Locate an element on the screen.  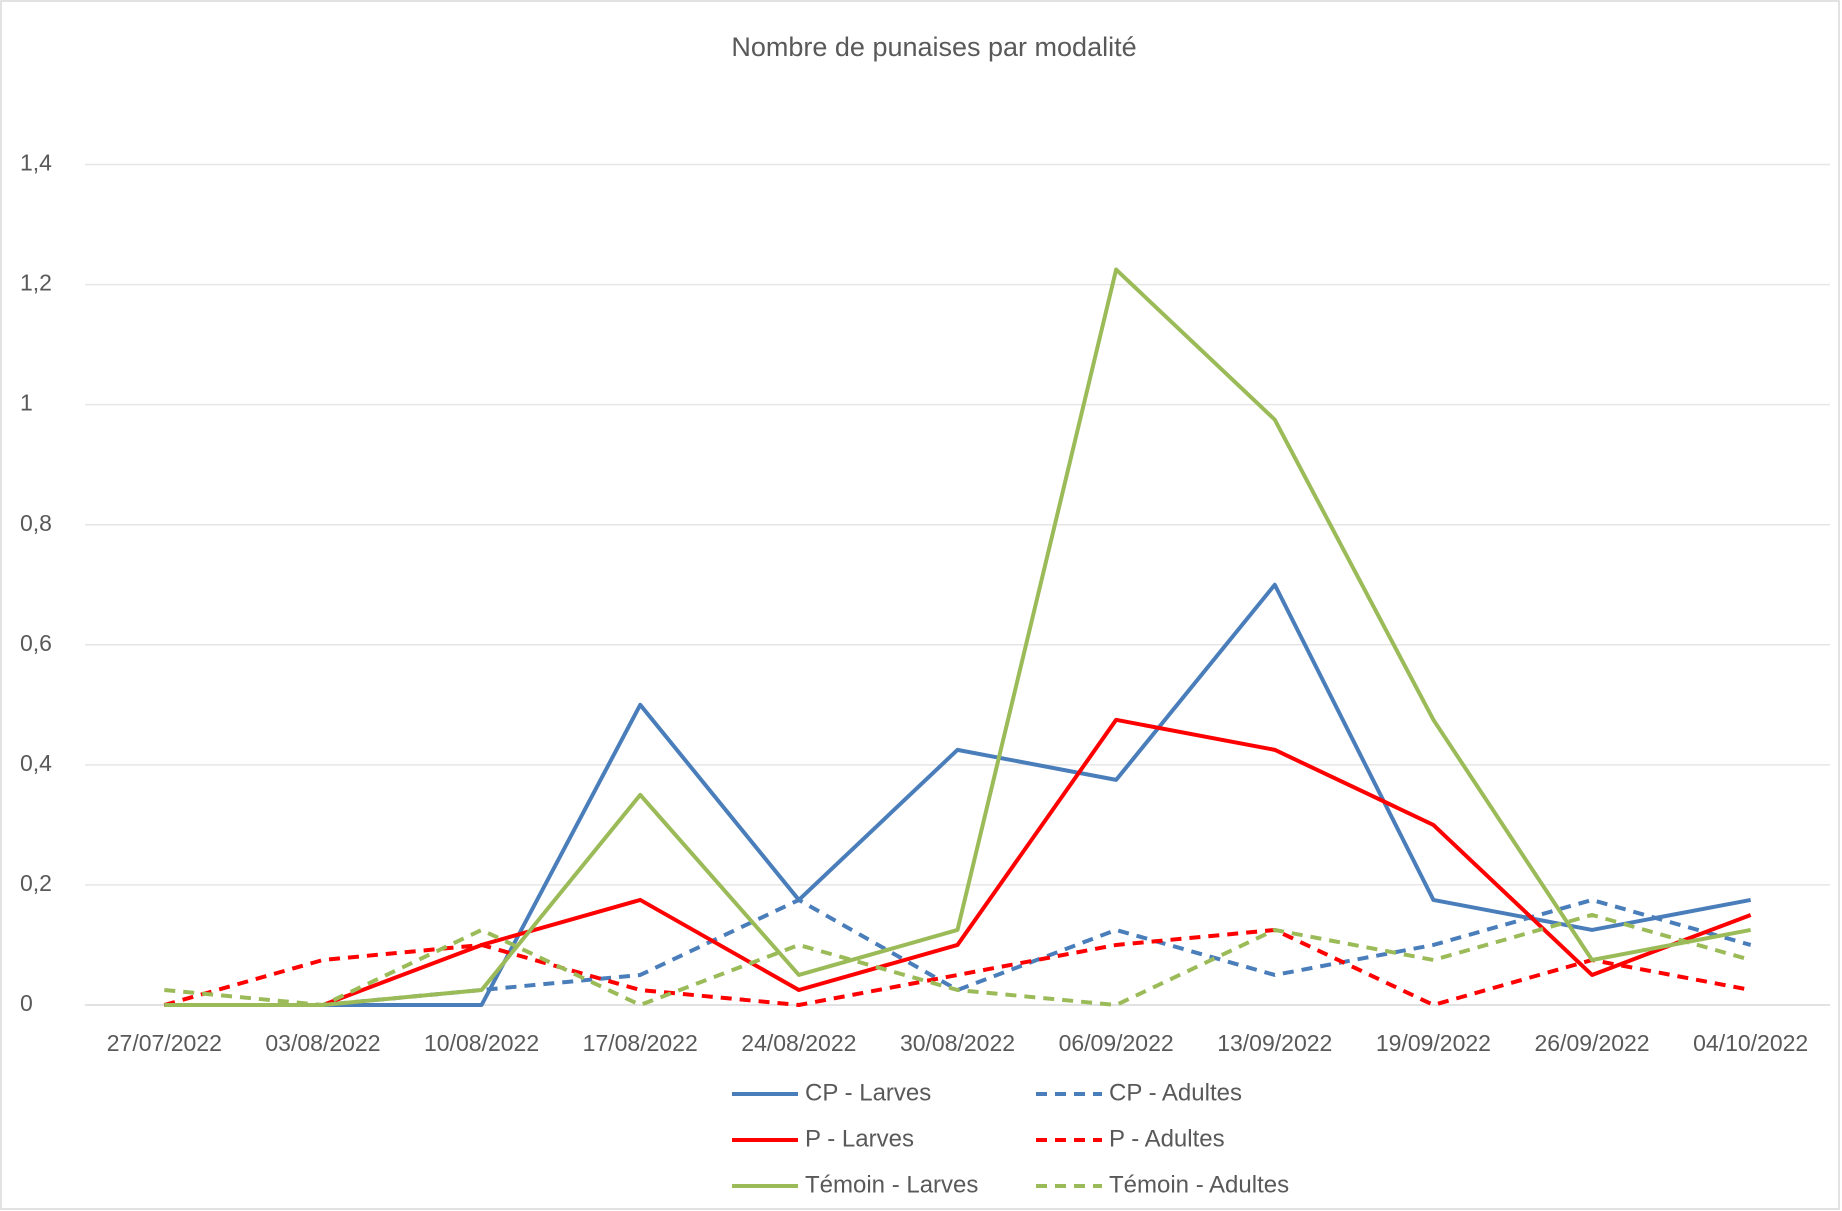
x-tick-label: 26/09/2022 is located at coordinates (1591, 1043).